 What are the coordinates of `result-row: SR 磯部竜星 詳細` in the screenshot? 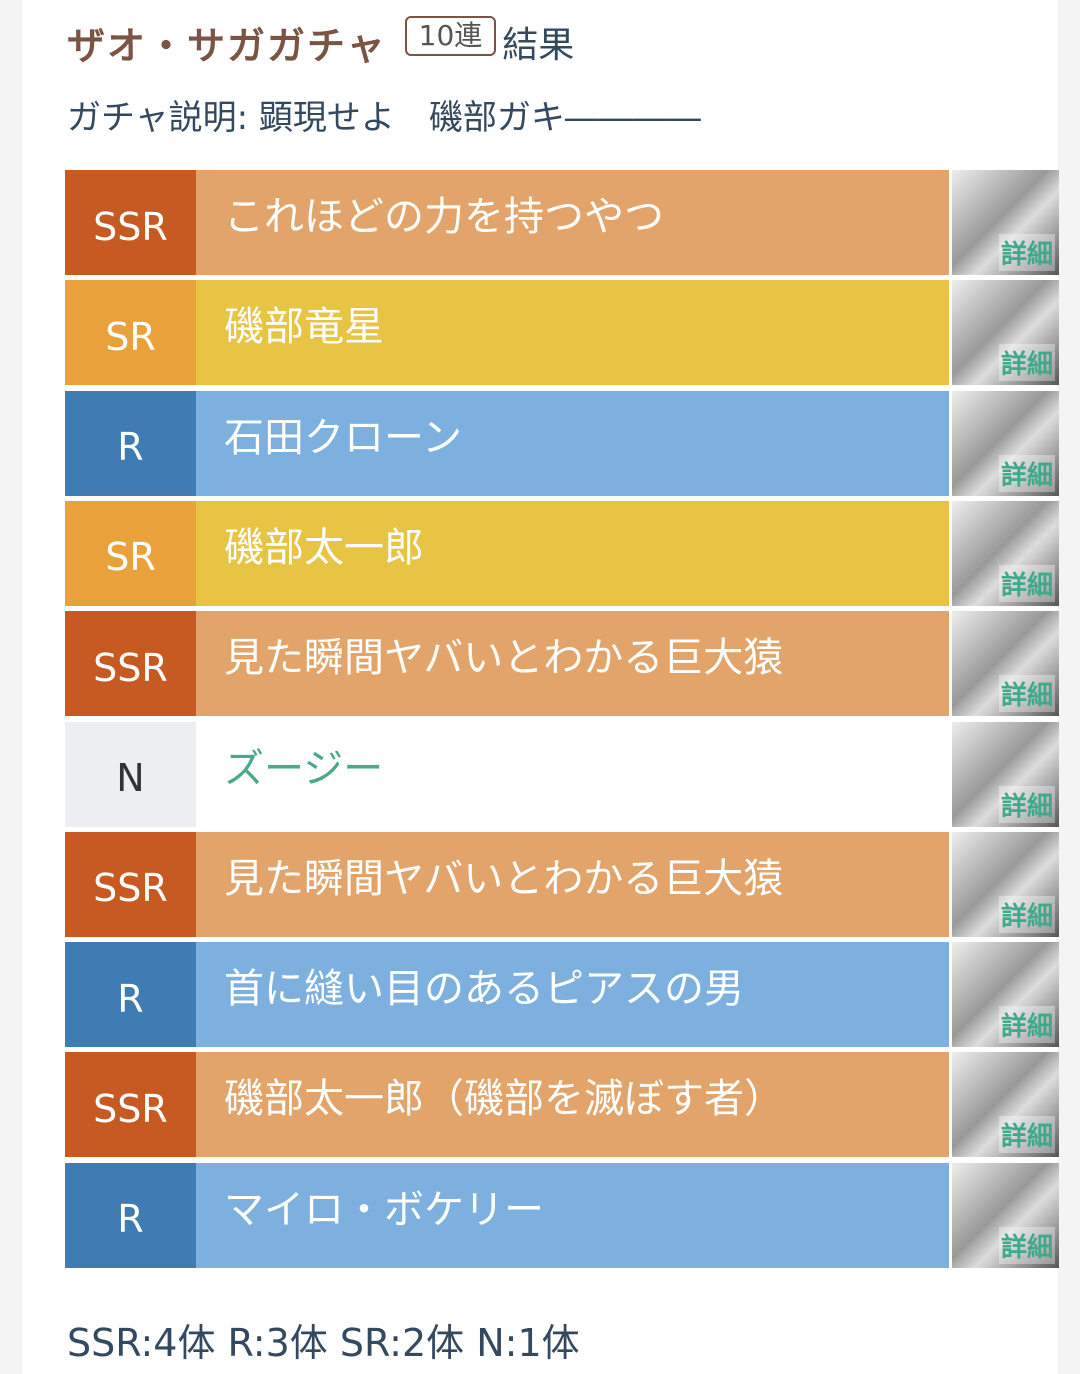 It's located at (562, 333).